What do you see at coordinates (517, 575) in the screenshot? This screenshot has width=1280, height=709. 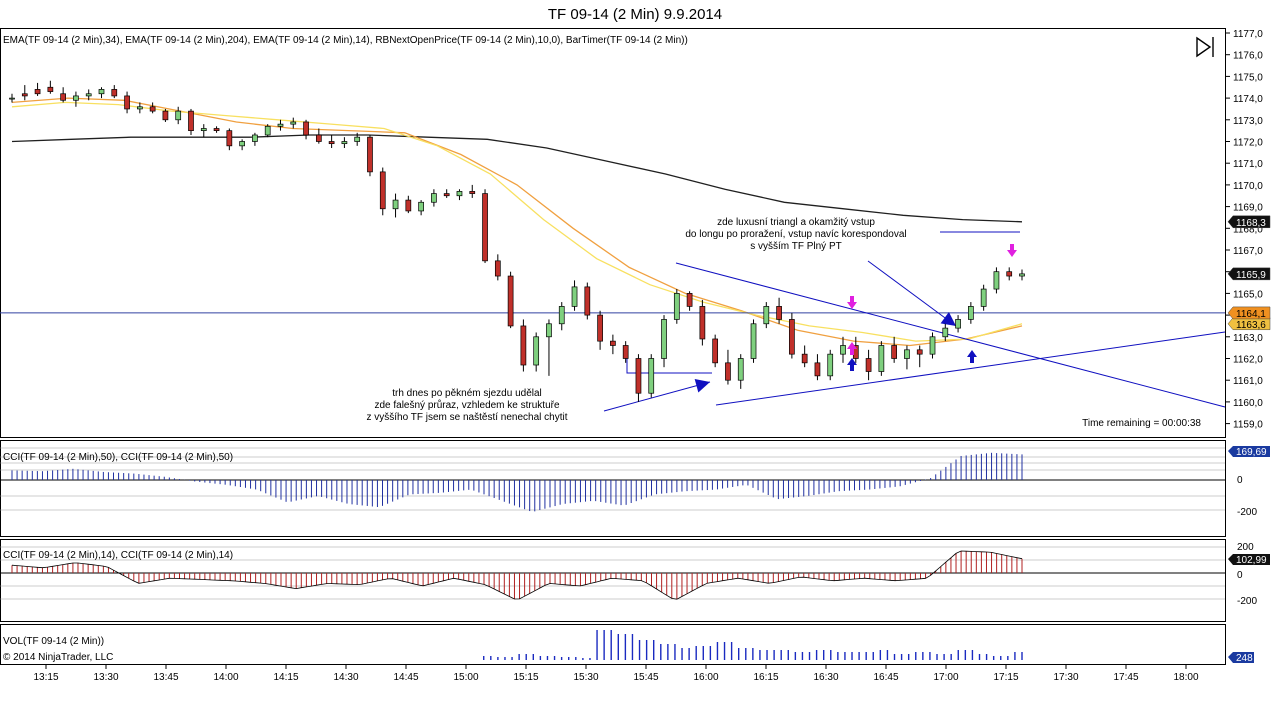 I see `cci14-line` at bounding box center [517, 575].